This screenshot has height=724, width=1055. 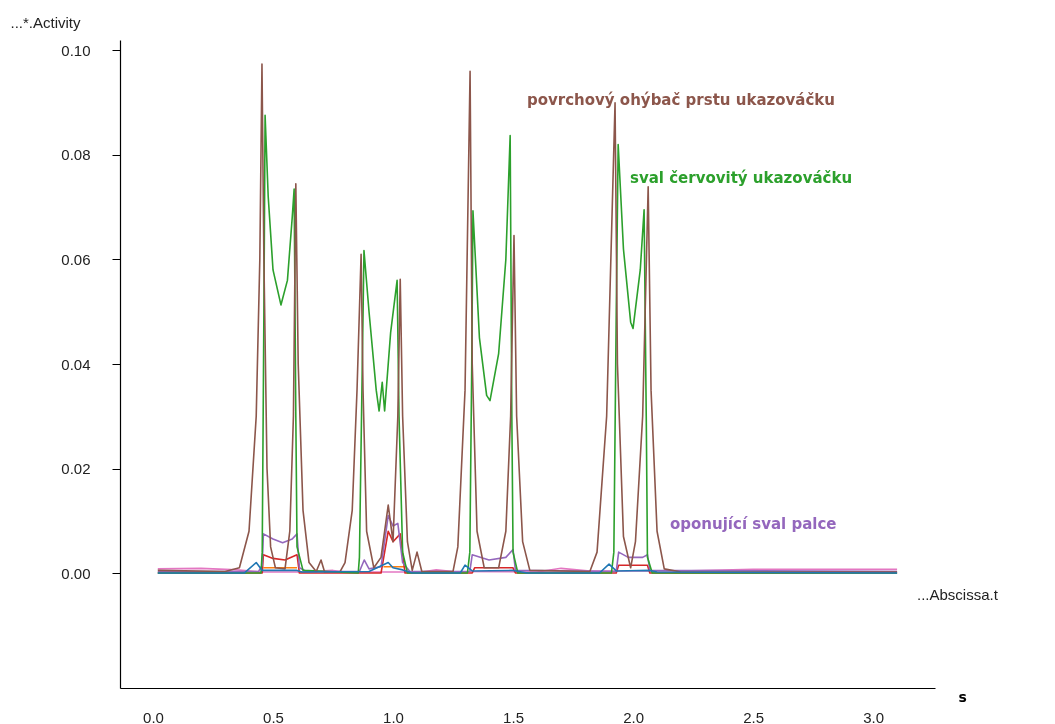 What do you see at coordinates (393, 716) in the screenshot?
I see `x-tick-label: 1.0` at bounding box center [393, 716].